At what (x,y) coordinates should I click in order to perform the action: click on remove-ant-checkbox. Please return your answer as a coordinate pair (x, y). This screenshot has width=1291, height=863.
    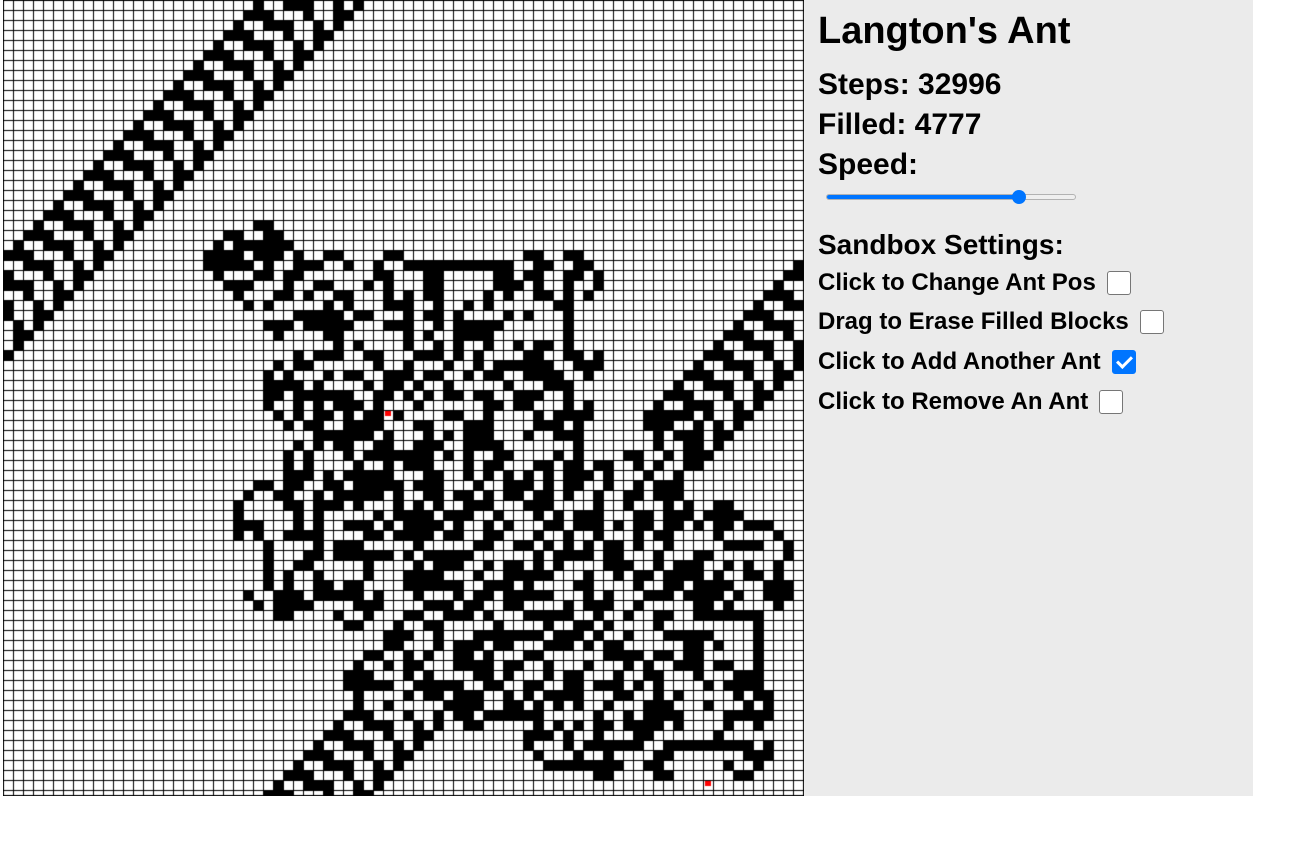
    Looking at the image, I should click on (1111, 402).